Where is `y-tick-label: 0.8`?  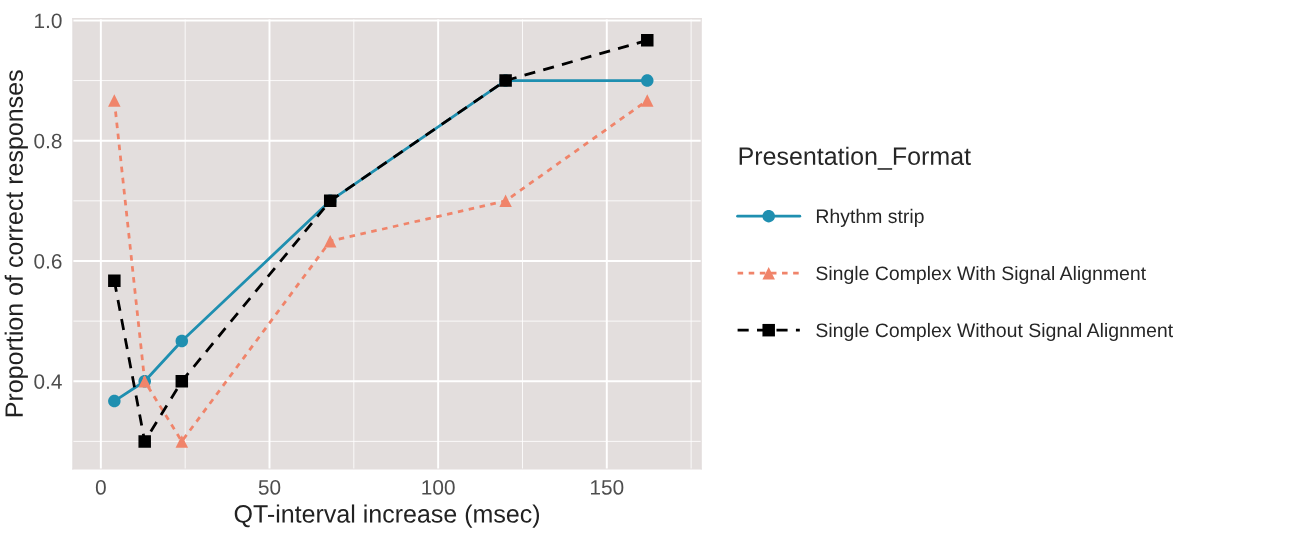 y-tick-label: 0.8 is located at coordinates (48, 141).